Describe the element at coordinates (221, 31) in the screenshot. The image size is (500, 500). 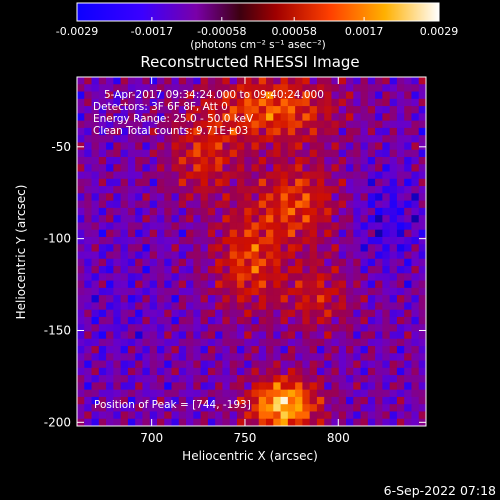
I see `colorbar-tick-label: -0.00058` at that location.